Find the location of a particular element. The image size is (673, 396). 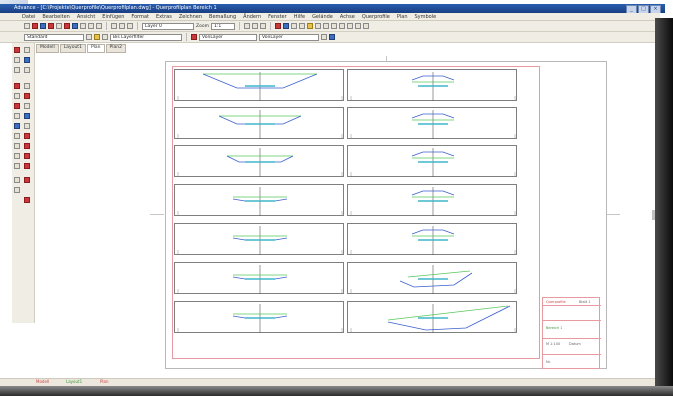

redo-icon is located at coordinates (99, 26).